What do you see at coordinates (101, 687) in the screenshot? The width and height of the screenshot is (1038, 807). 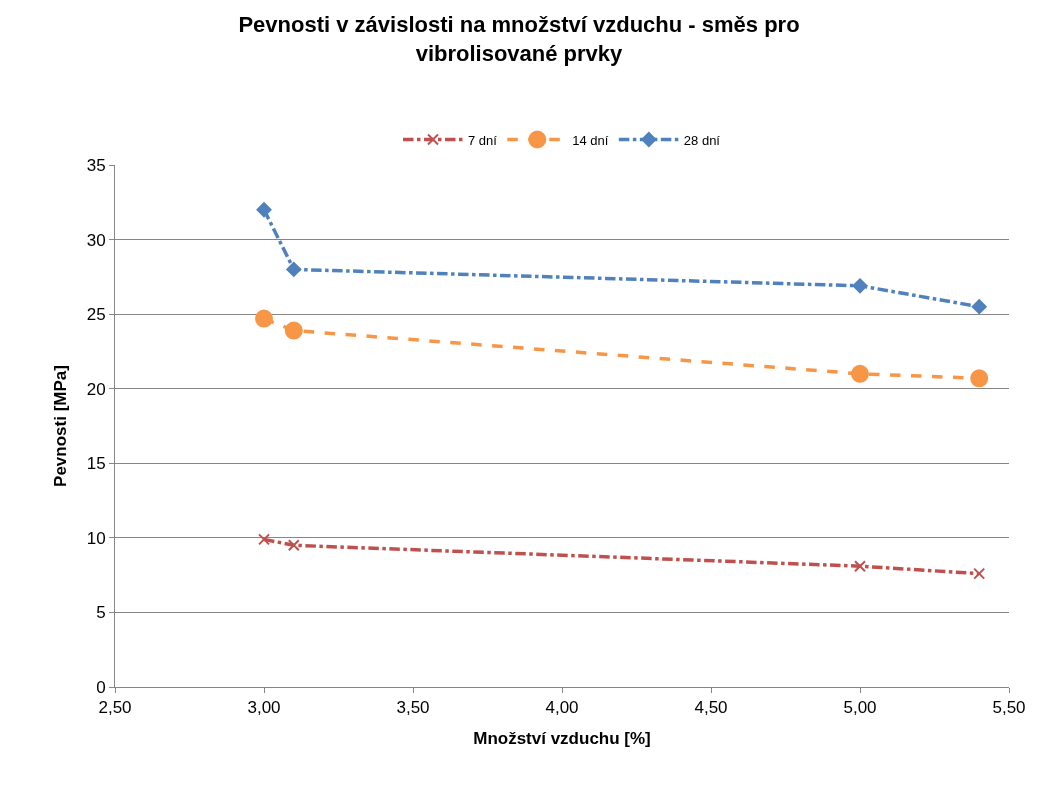 I see `y-tick-label: 0` at bounding box center [101, 687].